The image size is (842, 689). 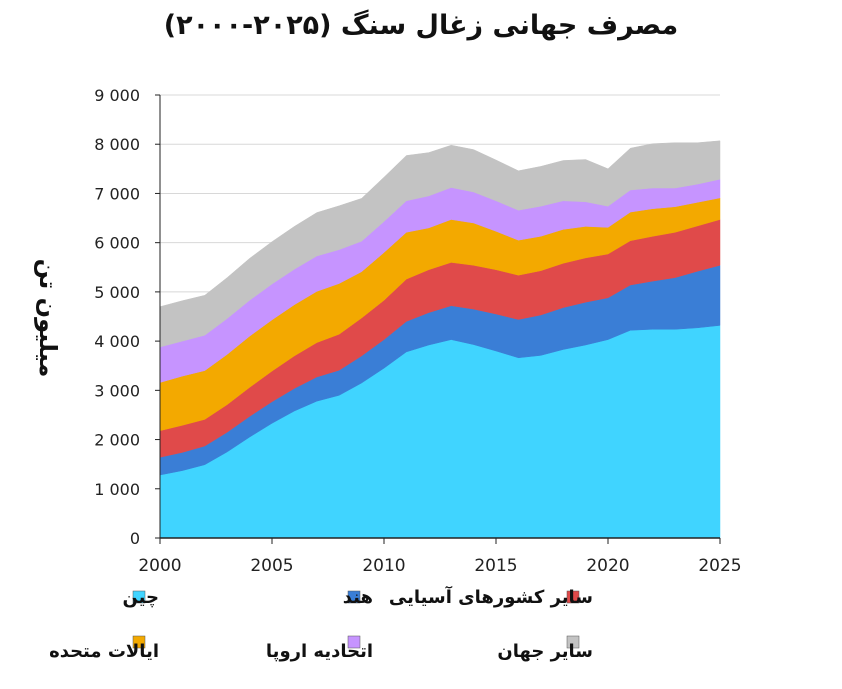 I want to click on legend-label: سایر جهان, so click(x=545, y=651).